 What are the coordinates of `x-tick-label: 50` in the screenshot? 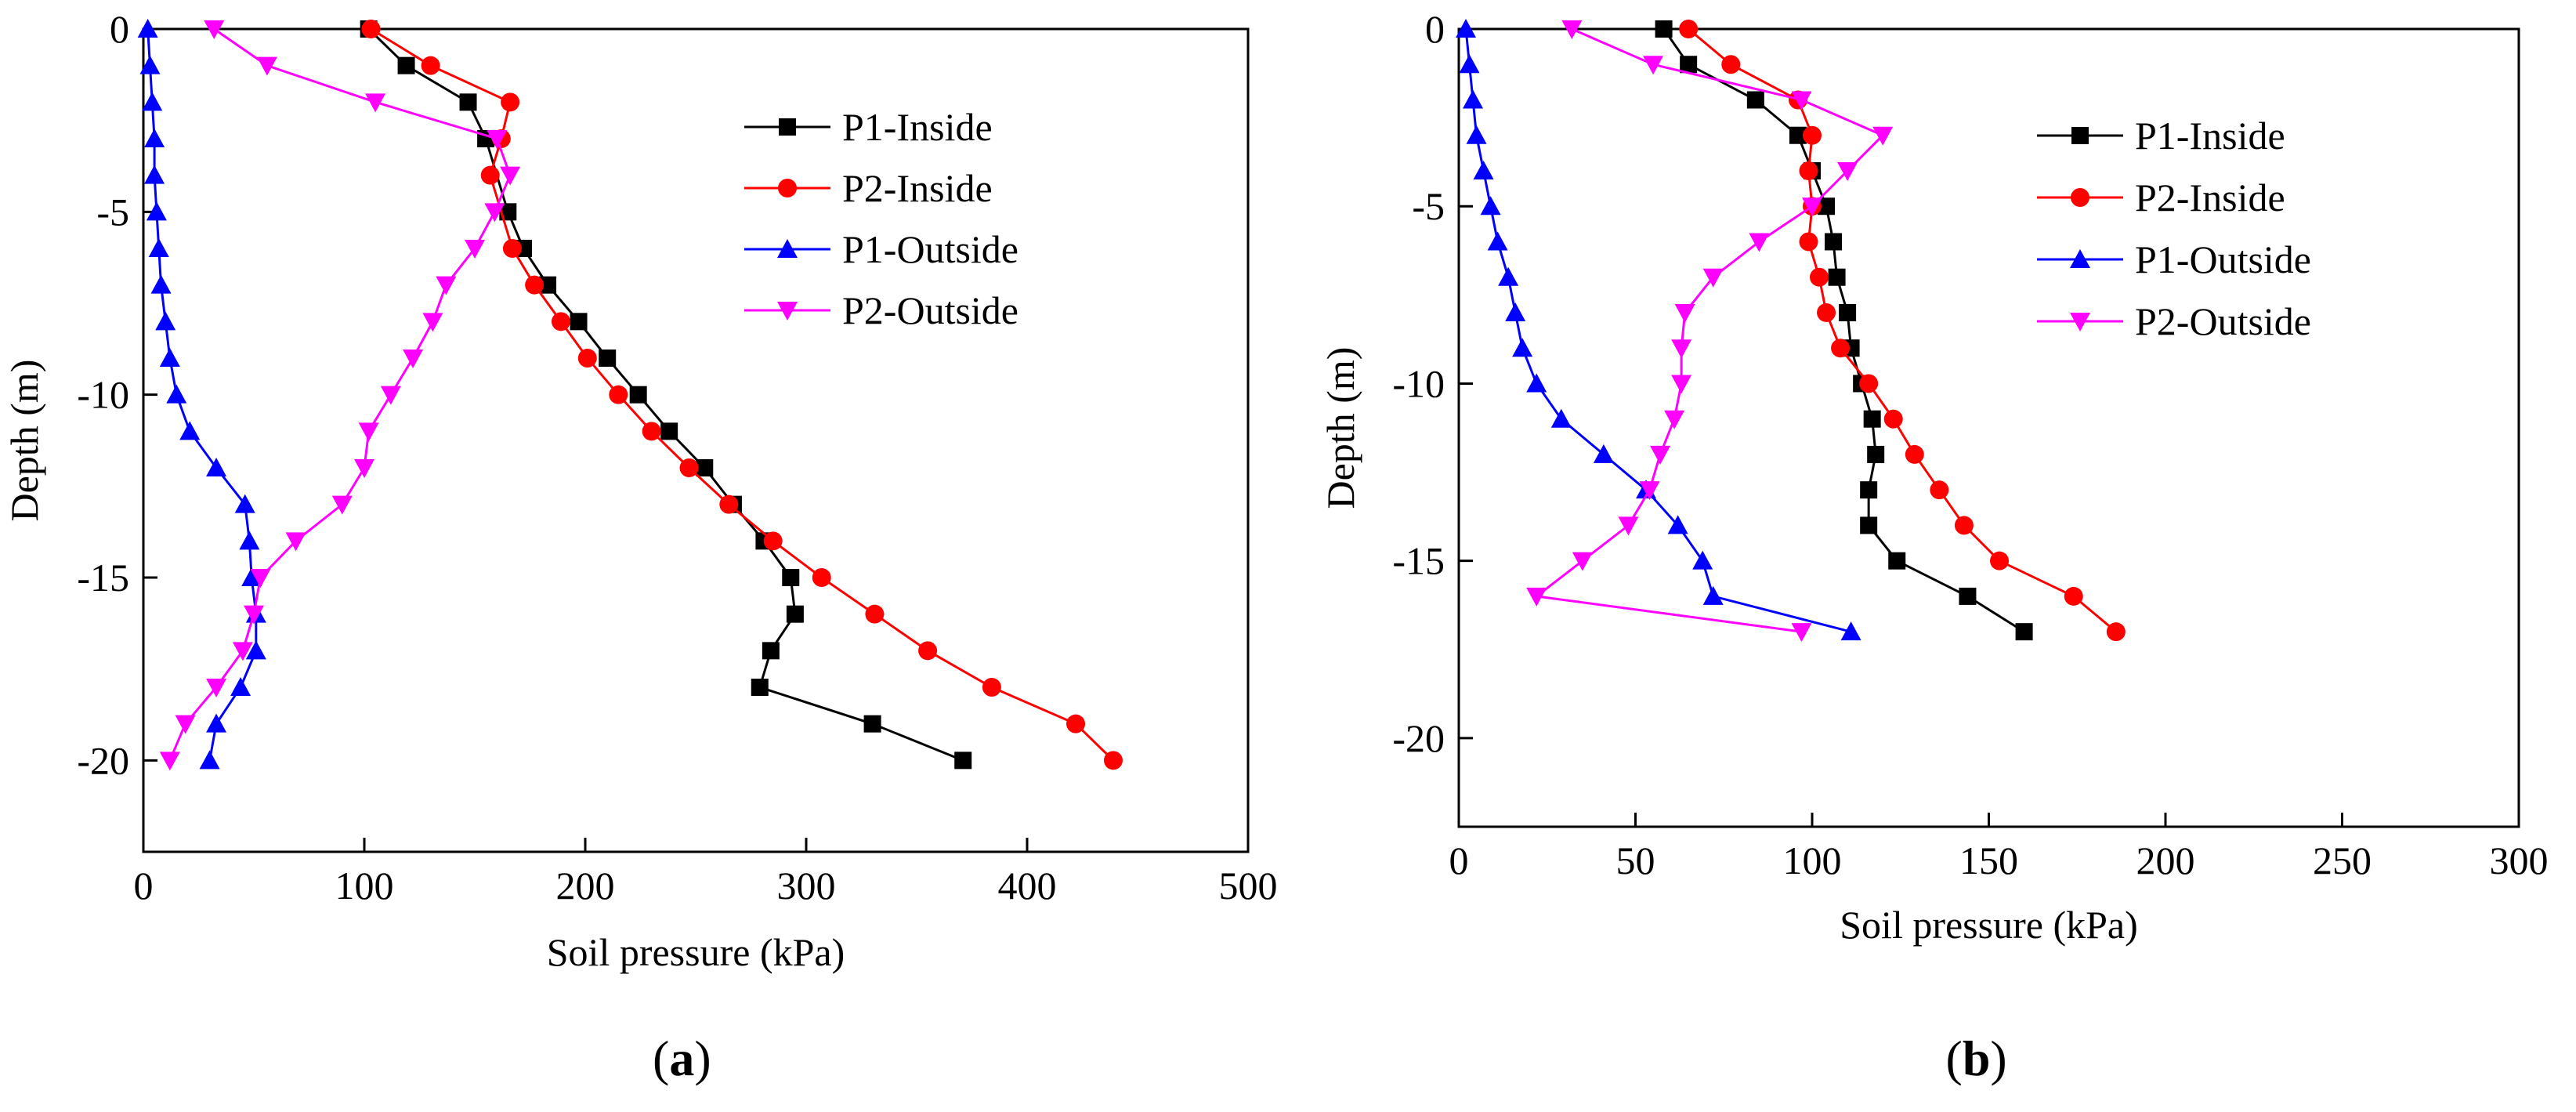 It's located at (1635, 860).